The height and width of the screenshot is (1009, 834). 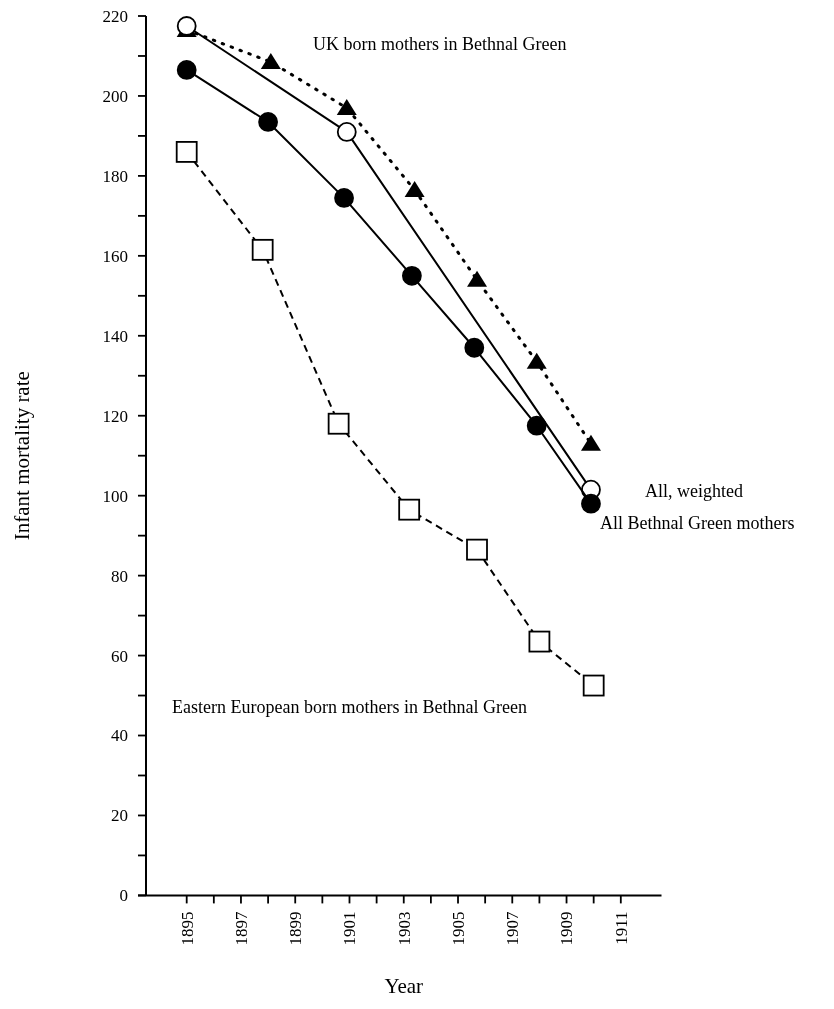 What do you see at coordinates (349, 707) in the screenshot?
I see `text: Eastern European born mothers in Bethnal Green` at bounding box center [349, 707].